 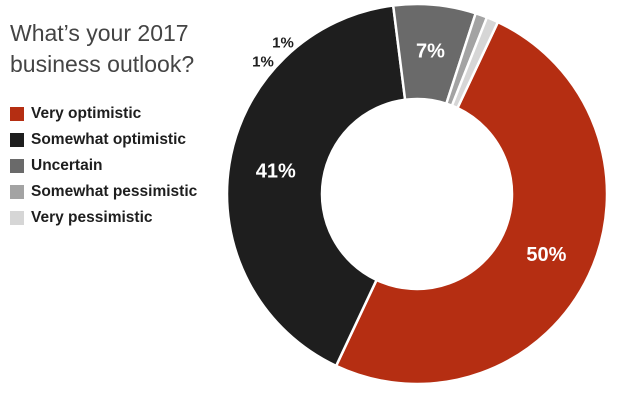 What do you see at coordinates (114, 191) in the screenshot?
I see `legend-label-somewhat-pessimistic: Somewhat pessimistic` at bounding box center [114, 191].